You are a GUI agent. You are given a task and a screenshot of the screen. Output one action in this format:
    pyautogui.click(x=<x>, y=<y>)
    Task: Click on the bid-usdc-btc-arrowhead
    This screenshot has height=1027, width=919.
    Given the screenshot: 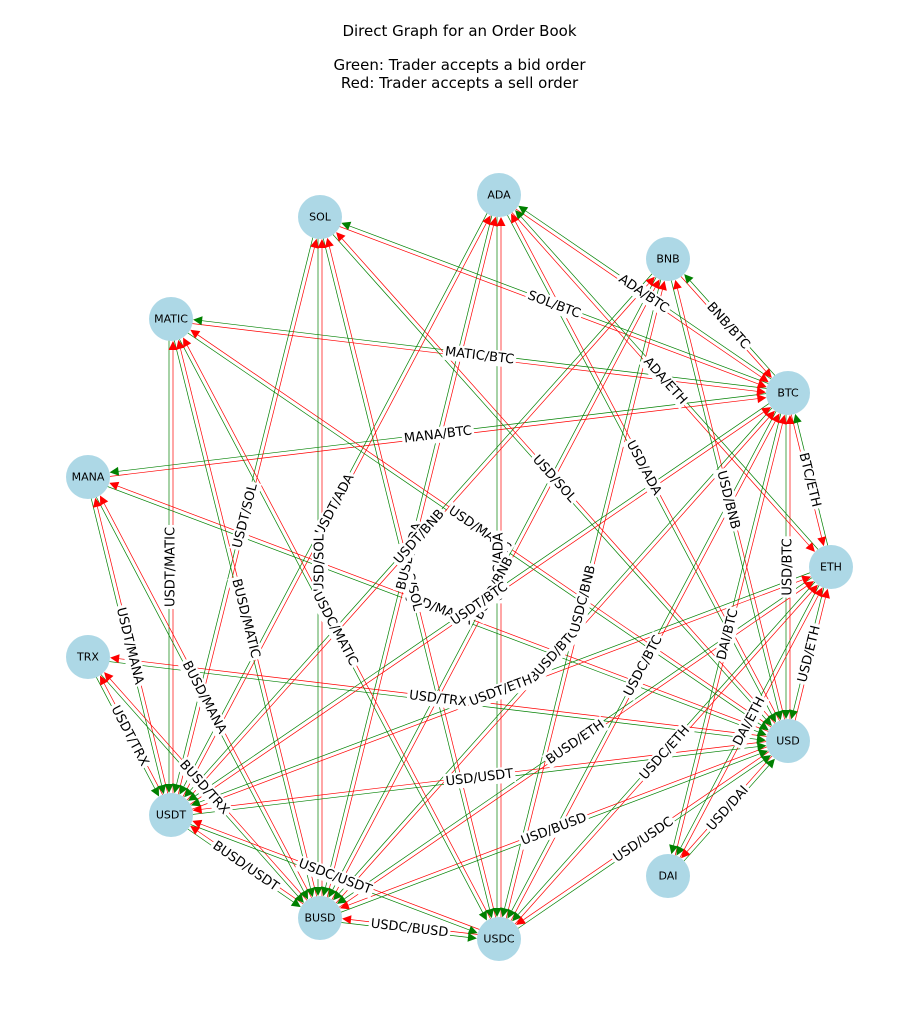 What is the action you would take?
    pyautogui.click(x=511, y=913)
    